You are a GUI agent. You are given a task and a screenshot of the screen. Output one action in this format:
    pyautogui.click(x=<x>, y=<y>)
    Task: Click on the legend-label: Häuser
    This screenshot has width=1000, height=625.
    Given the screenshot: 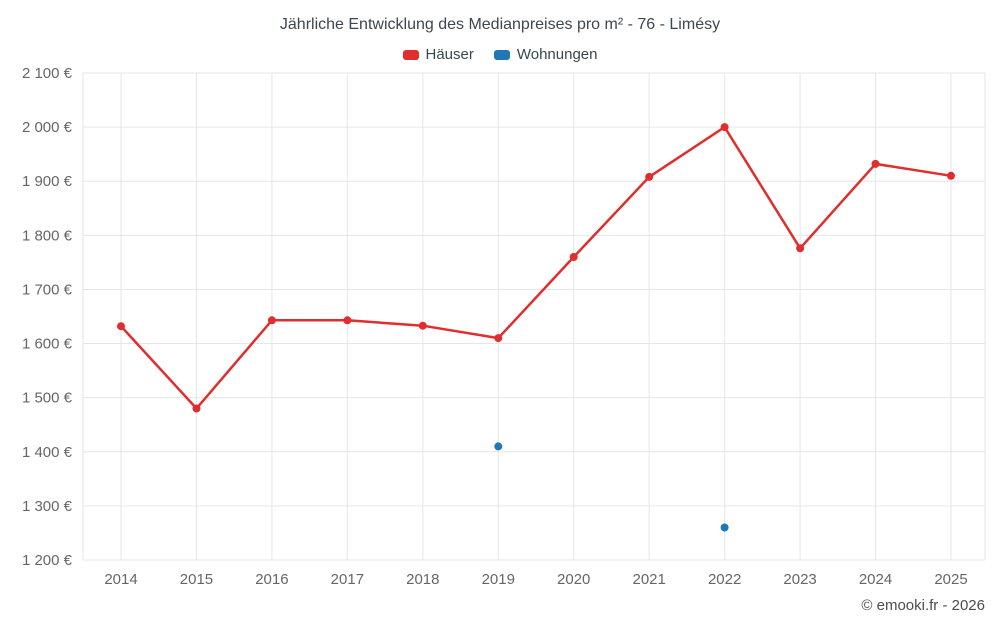 What is the action you would take?
    pyautogui.click(x=449, y=54)
    